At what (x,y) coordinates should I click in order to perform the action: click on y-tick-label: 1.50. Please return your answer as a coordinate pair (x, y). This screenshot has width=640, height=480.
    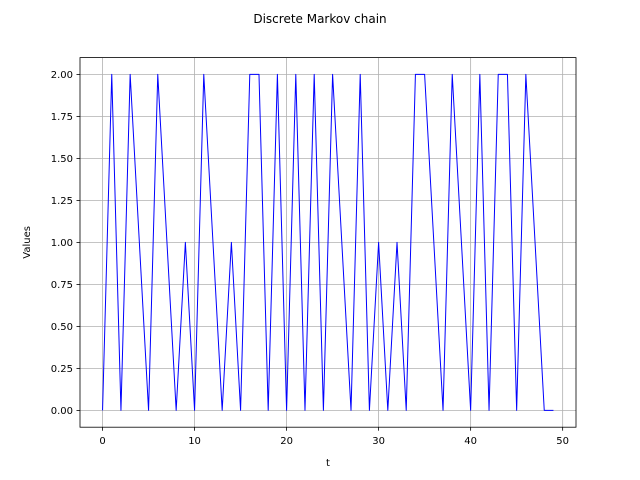
    Looking at the image, I should click on (62, 159).